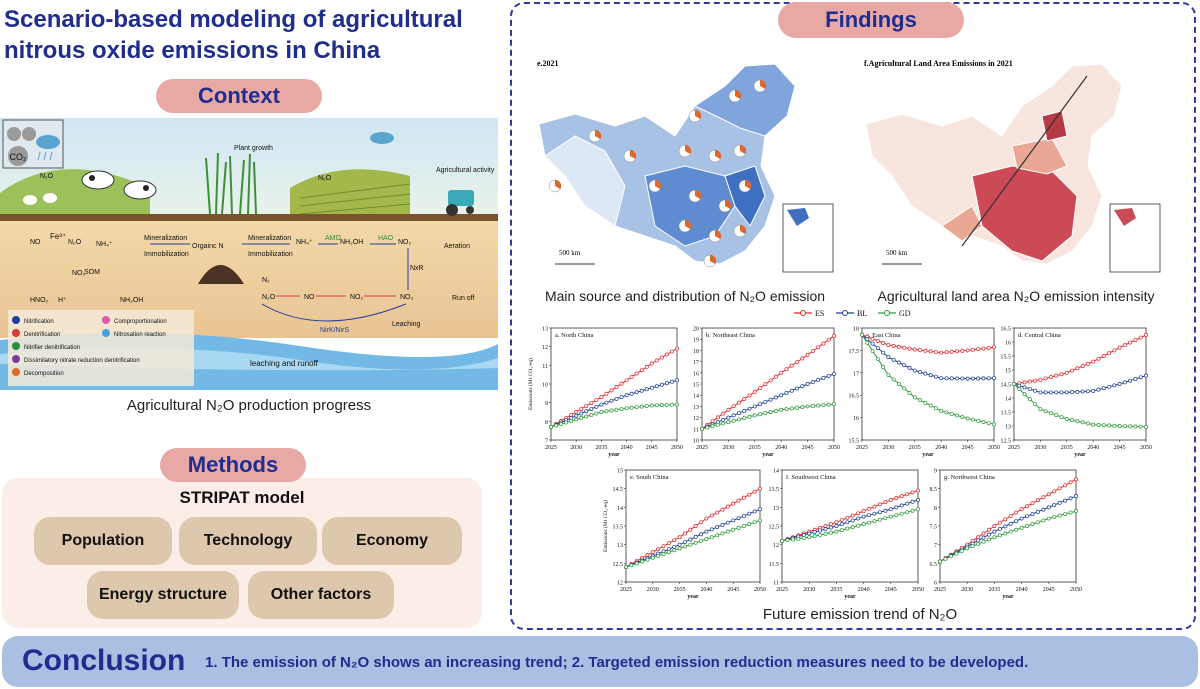  Describe the element at coordinates (649, 477) in the screenshot. I see `chart-title: e. South China` at that location.